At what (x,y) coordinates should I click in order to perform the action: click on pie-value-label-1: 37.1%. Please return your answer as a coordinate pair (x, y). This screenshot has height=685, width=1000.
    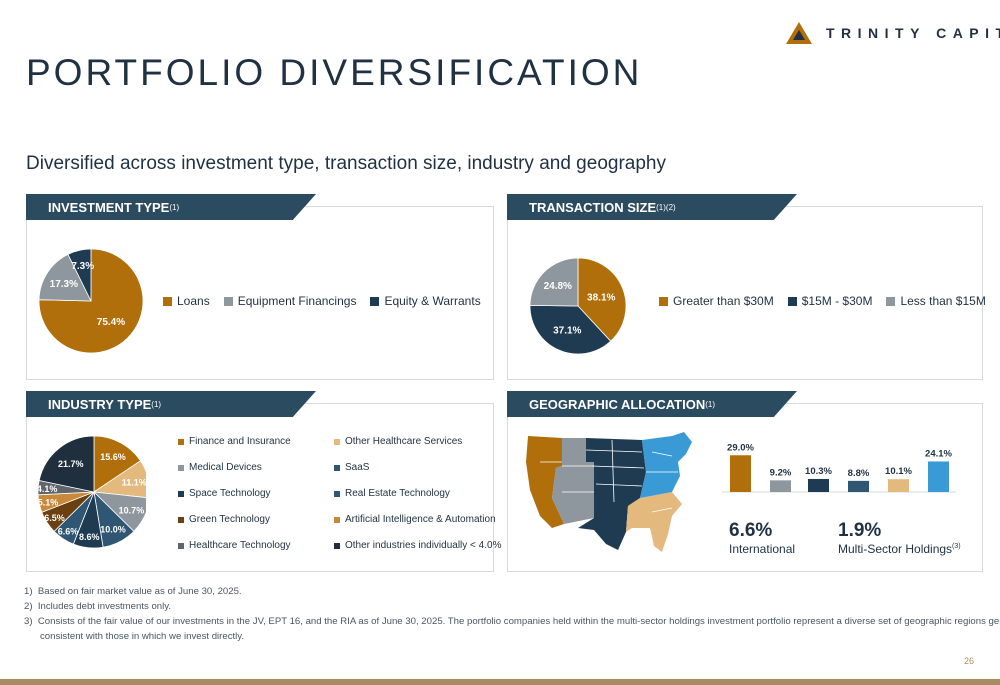
    Looking at the image, I should click on (567, 331).